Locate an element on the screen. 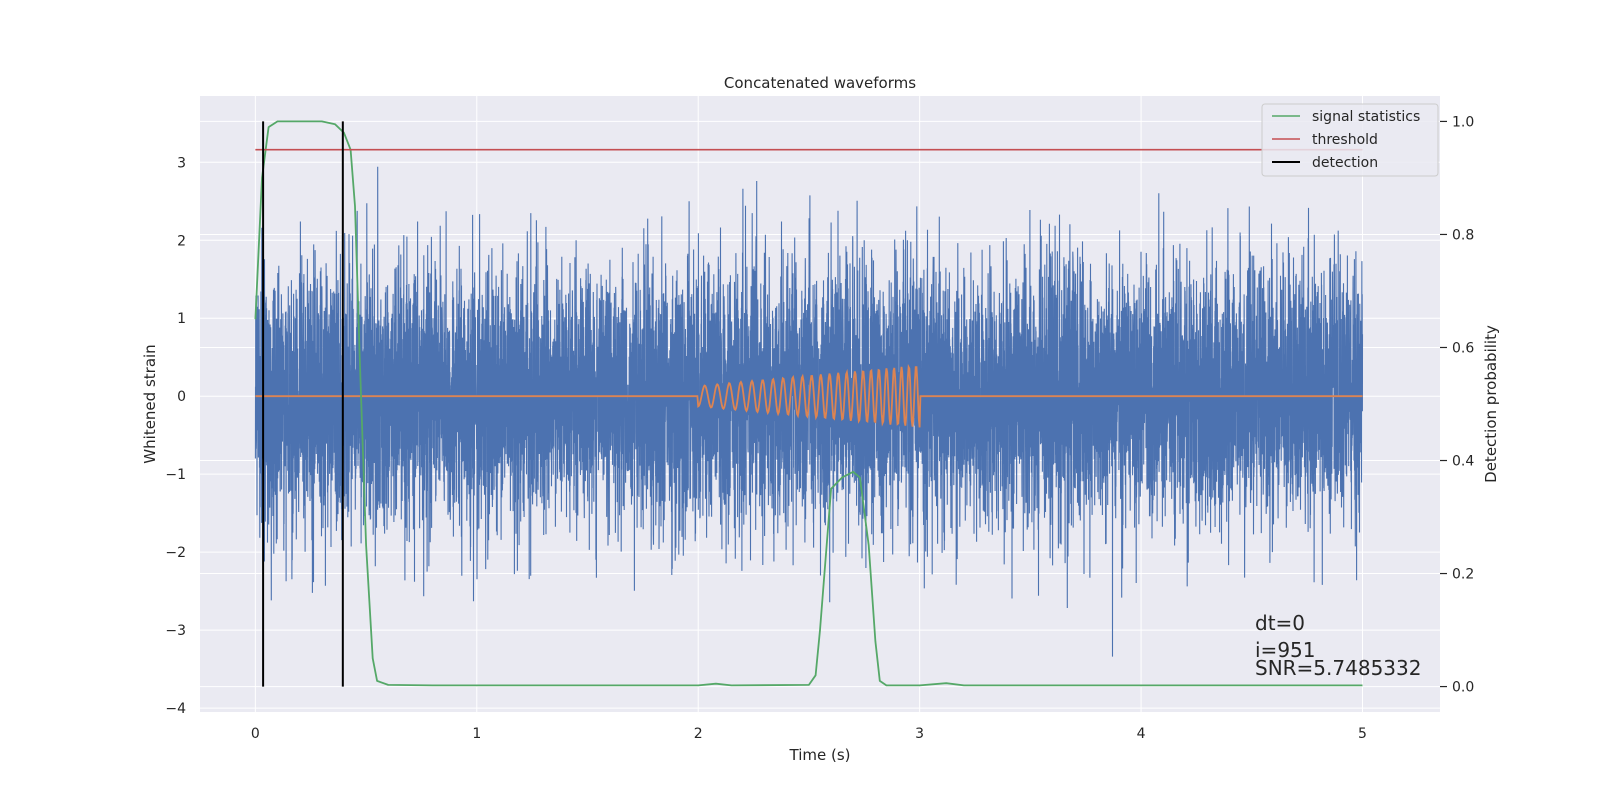 The height and width of the screenshot is (800, 1600). annotation-snr: SNR=5.7485332 is located at coordinates (1338, 668).